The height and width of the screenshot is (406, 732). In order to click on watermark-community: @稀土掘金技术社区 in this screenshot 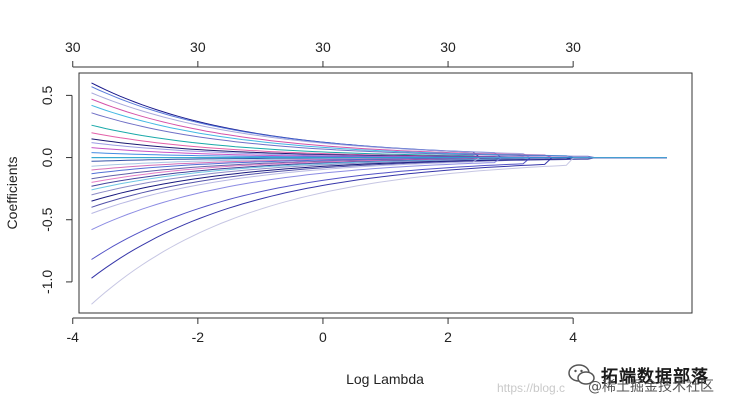, I will do `click(651, 387)`.